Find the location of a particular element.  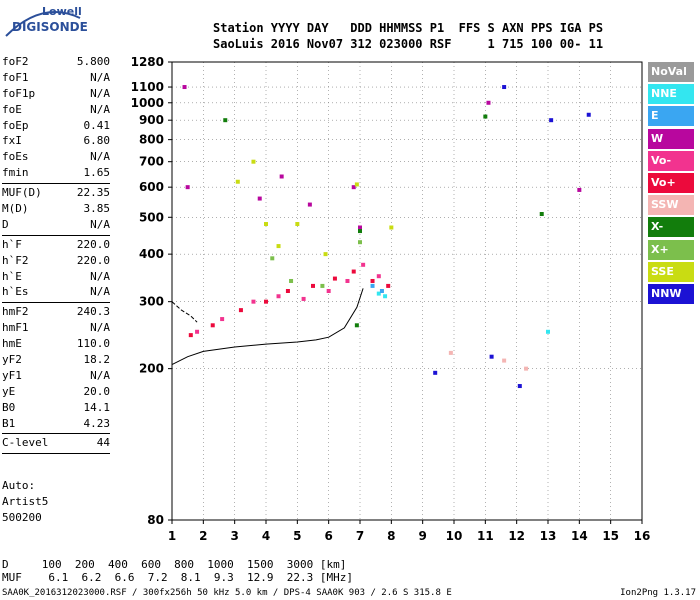

param-value: 4.23 is located at coordinates (97, 423).